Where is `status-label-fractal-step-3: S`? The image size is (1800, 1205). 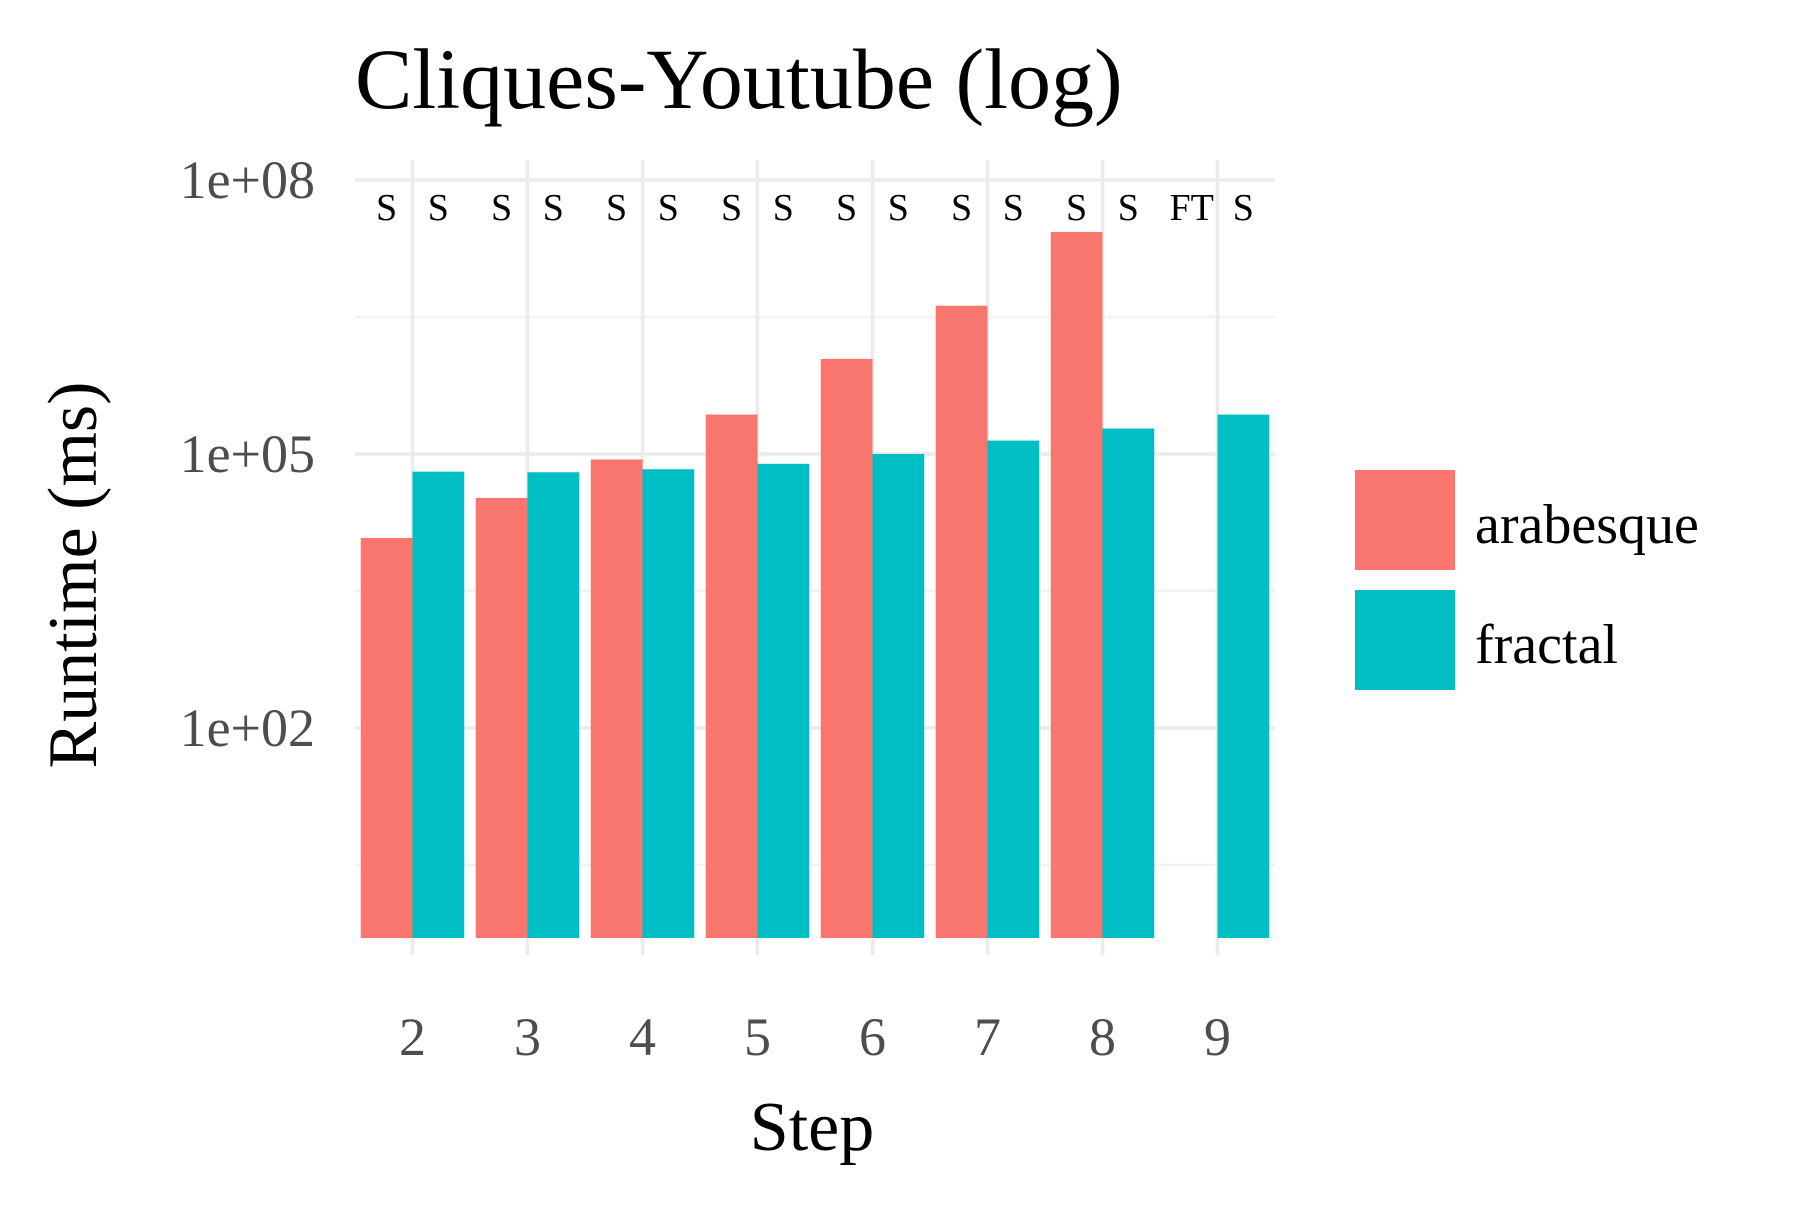
status-label-fractal-step-3: S is located at coordinates (553, 208).